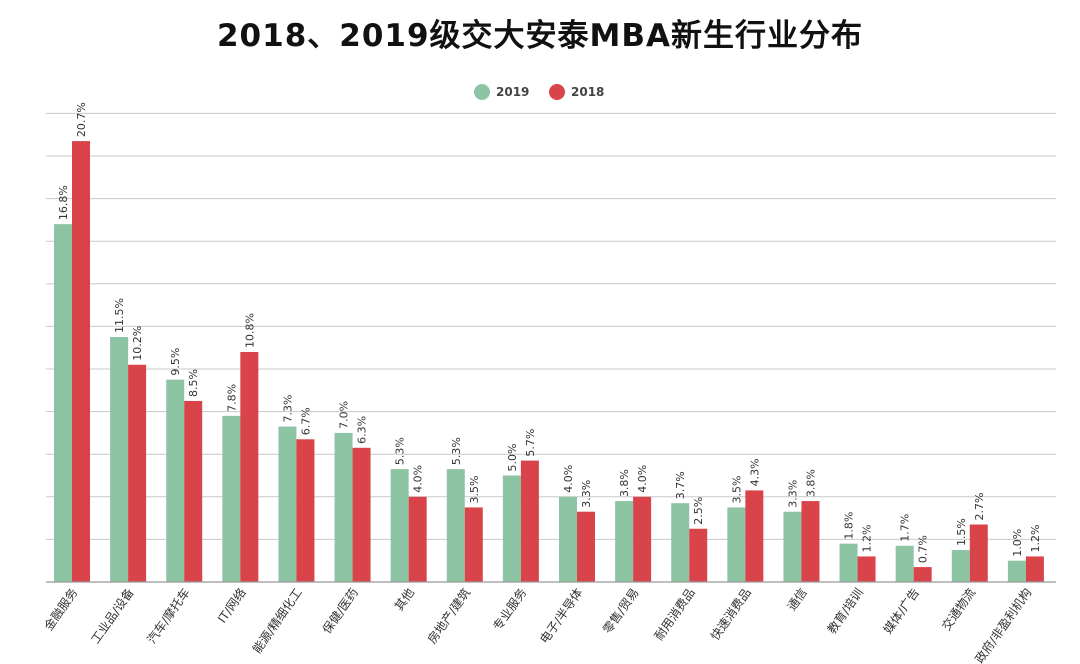  Describe the element at coordinates (568, 479) in the screenshot. I see `data-label-2019-9: 4.0%` at that location.